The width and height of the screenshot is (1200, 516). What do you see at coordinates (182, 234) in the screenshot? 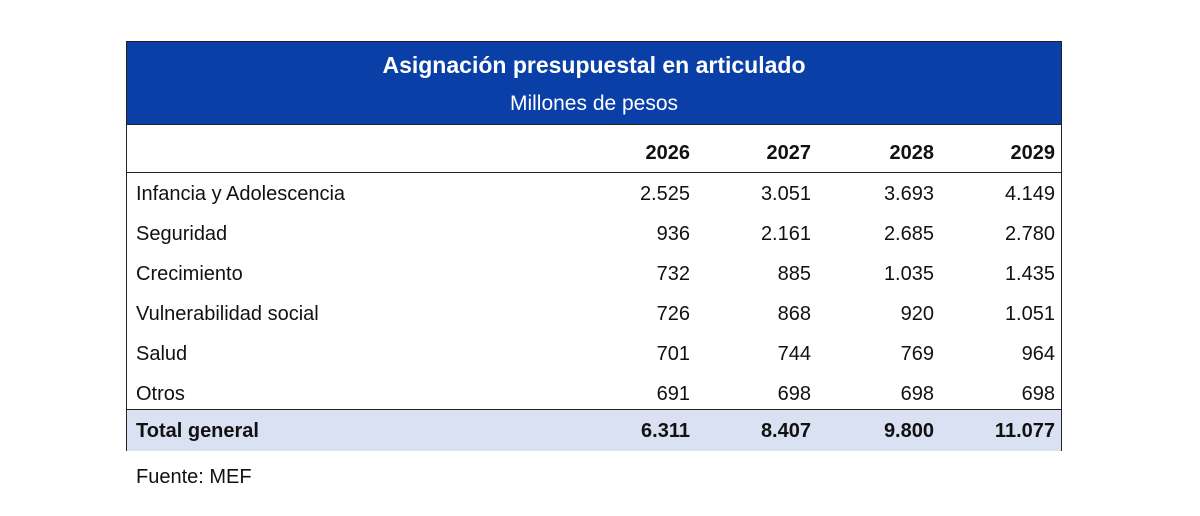
I see `row-label: Seguridad` at bounding box center [182, 234].